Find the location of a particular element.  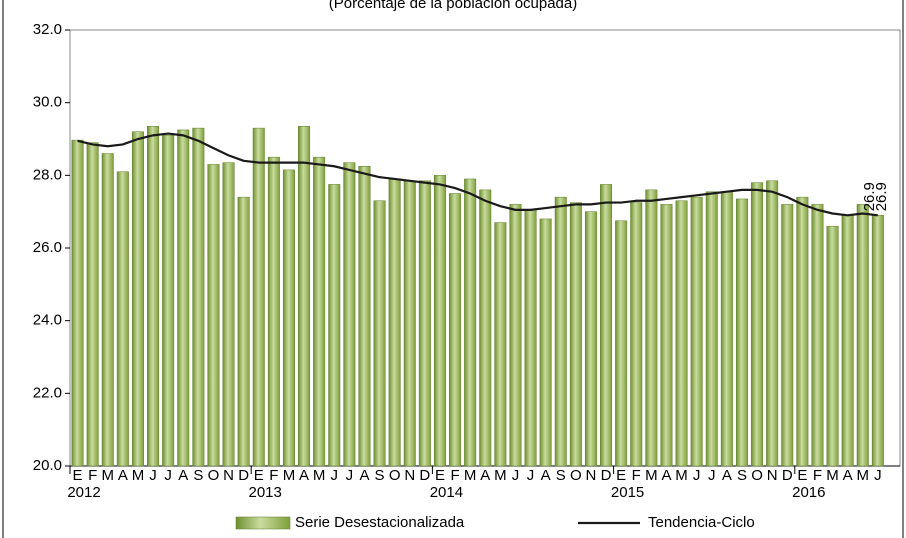

year-label: 2016 is located at coordinates (808, 492).